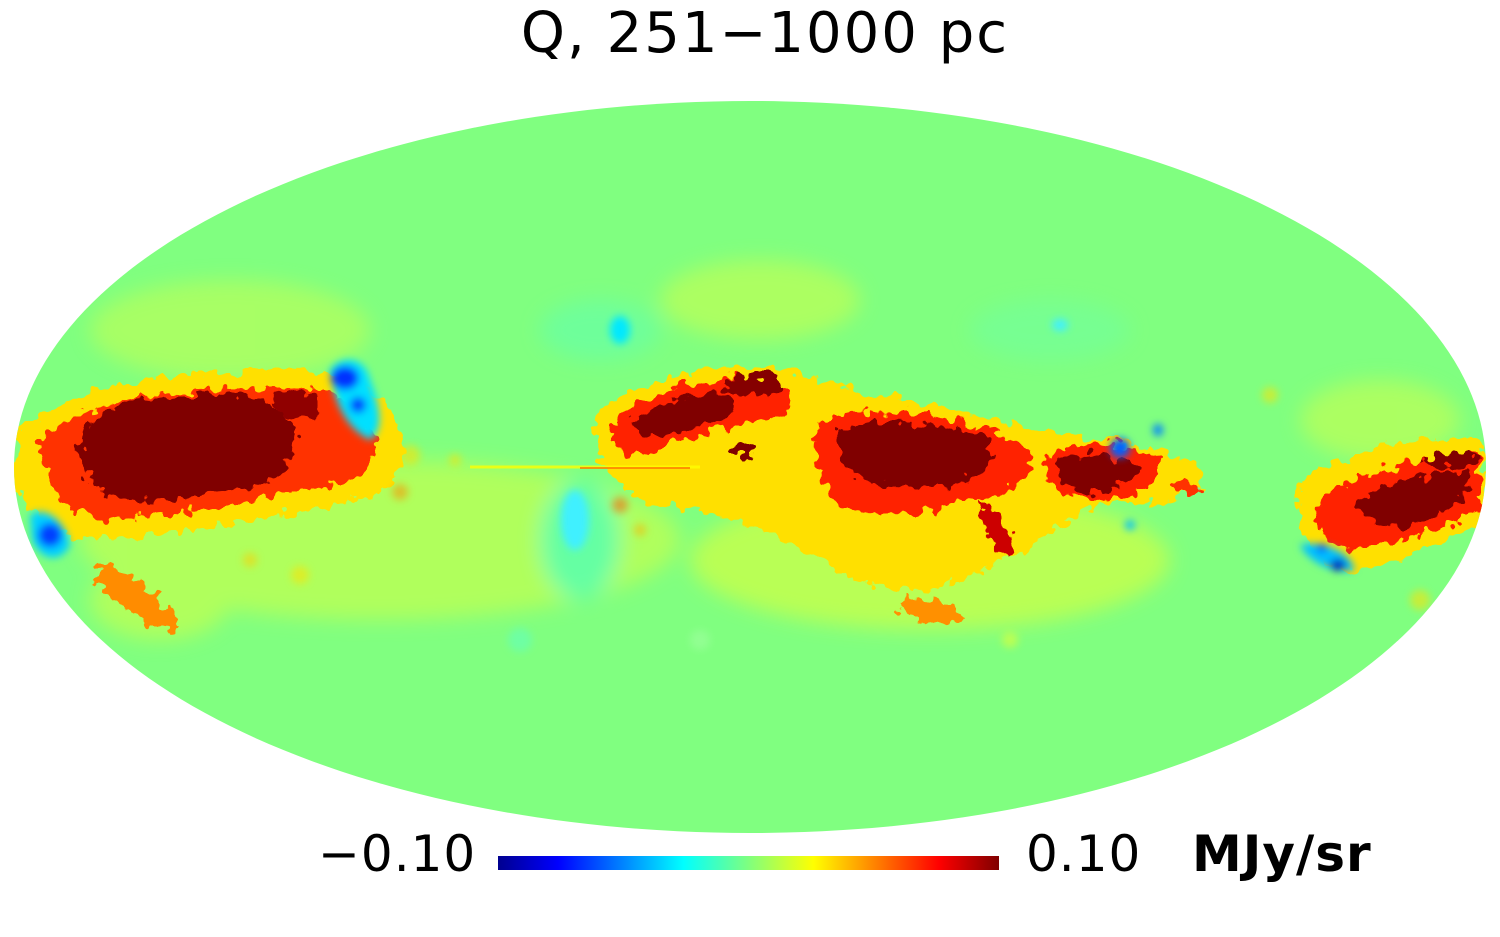 This screenshot has width=1500, height=937. What do you see at coordinates (765, 33) in the screenshot?
I see `map-title: Q, 251−1000 pc` at bounding box center [765, 33].